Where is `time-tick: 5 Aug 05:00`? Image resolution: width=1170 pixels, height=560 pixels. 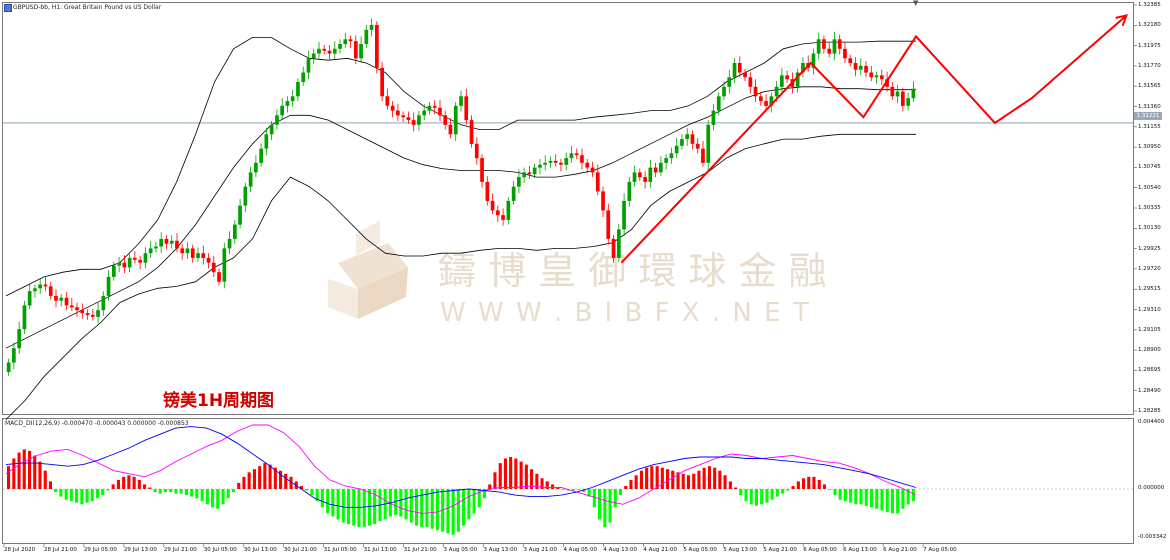
time-tick: 5 Aug 05:00 is located at coordinates (700, 550).